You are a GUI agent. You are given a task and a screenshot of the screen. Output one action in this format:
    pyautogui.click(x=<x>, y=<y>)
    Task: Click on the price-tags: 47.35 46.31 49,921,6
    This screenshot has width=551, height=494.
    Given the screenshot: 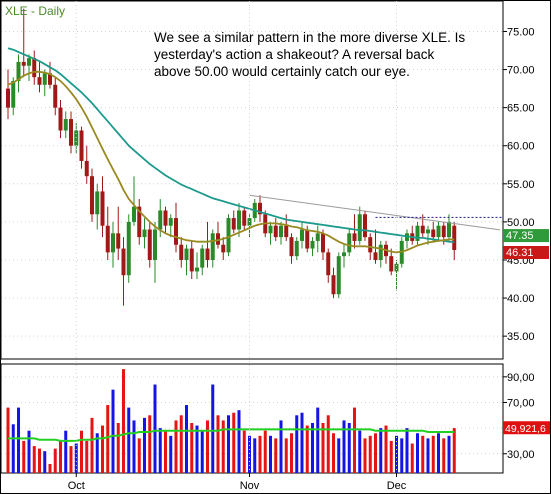 What is the action you would take?
    pyautogui.click(x=526, y=332)
    